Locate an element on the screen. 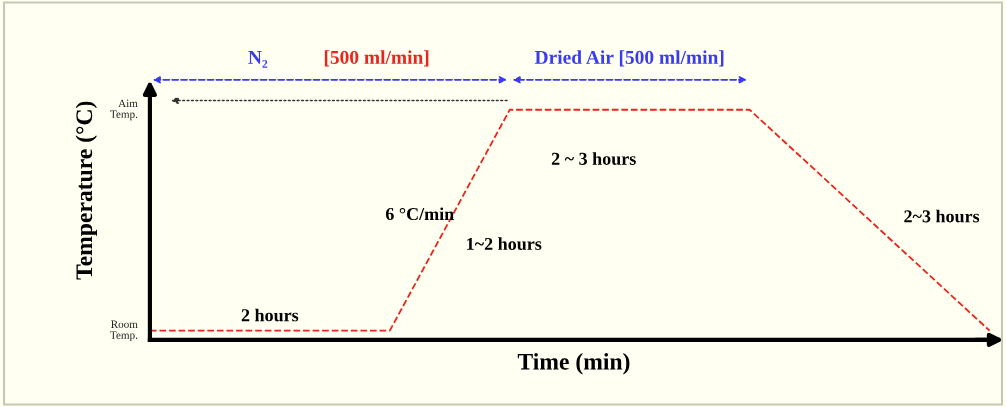 The image size is (1006, 407). text: N₂ is located at coordinates (258, 59).